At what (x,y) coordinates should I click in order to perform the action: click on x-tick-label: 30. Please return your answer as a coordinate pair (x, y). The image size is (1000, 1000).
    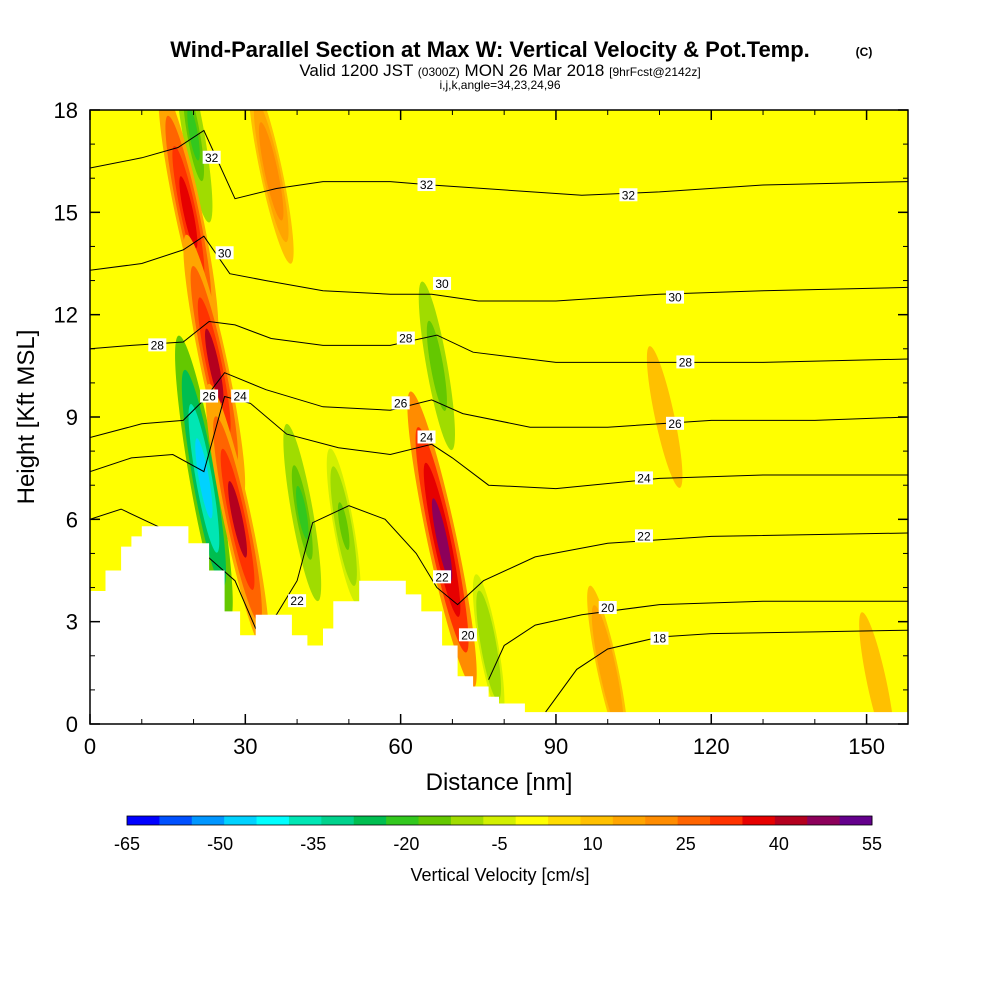
    Looking at the image, I should click on (245, 746).